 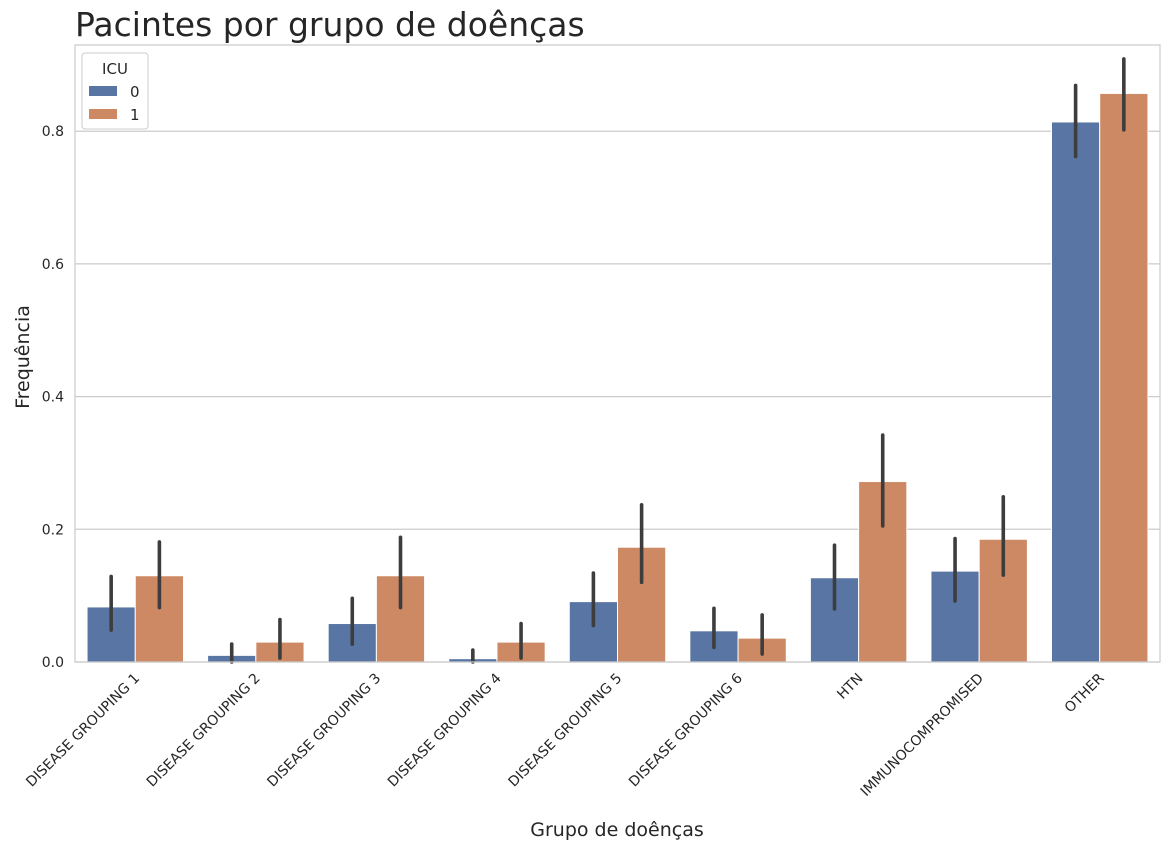 I want to click on y-tick-label: 0.0, so click(x=53, y=663).